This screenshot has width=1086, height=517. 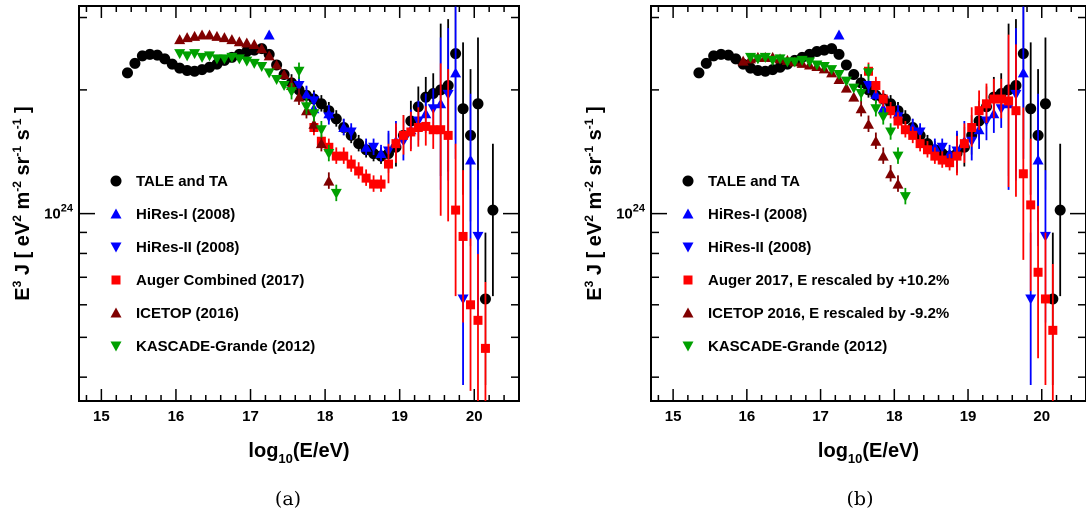 I want to click on panel-caption: (b), so click(x=860, y=499).